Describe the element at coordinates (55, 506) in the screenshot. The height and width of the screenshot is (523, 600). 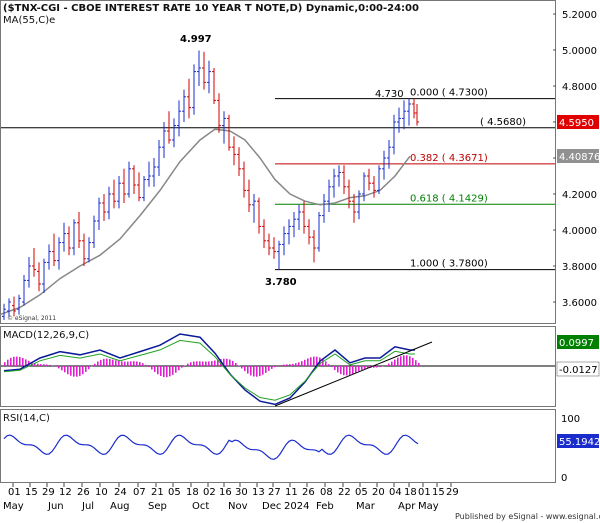
I see `x-month-label: Jun` at that location.